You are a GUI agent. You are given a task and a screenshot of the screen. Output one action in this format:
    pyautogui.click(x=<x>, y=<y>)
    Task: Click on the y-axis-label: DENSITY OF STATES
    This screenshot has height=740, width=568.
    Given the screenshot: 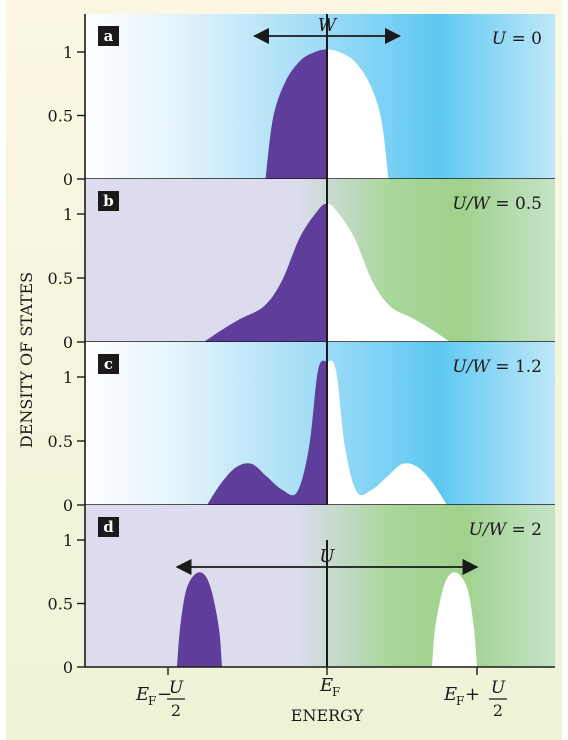 What is the action you would take?
    pyautogui.click(x=26, y=360)
    